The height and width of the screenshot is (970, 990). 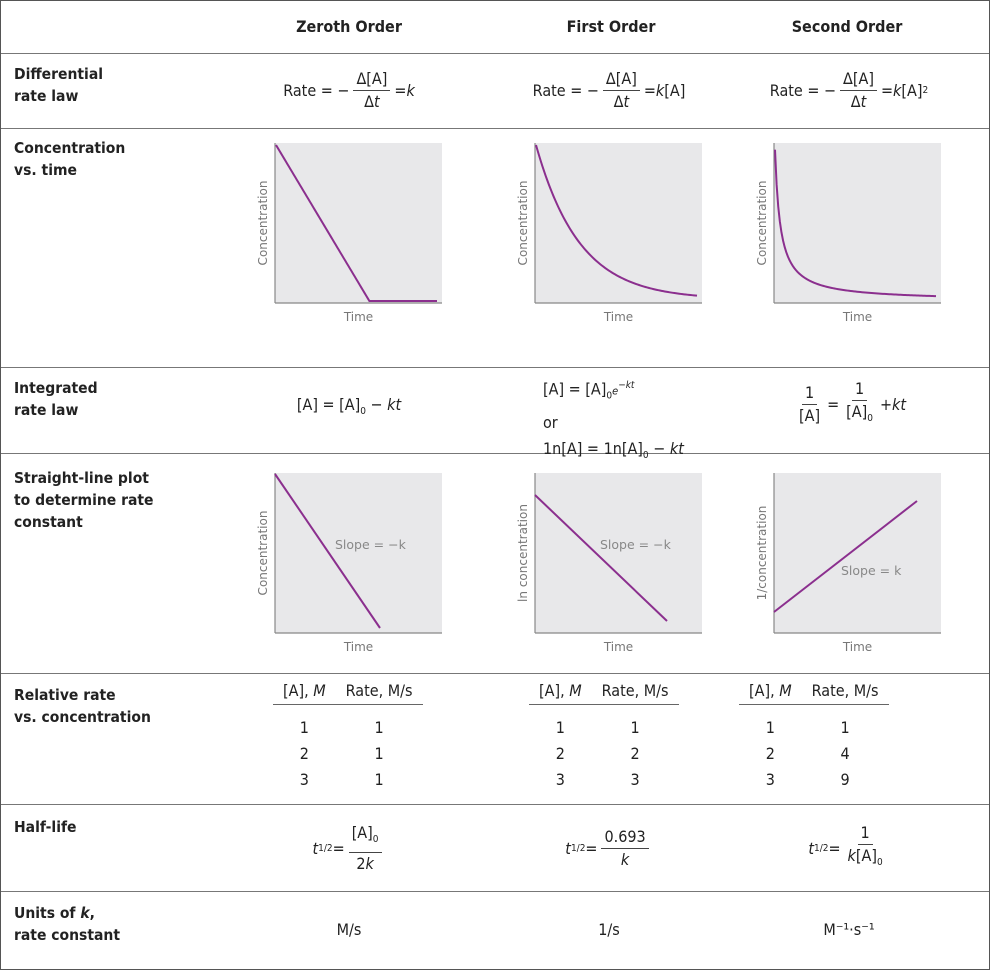 What do you see at coordinates (609, 929) in the screenshot?
I see `units-first: 1/s` at bounding box center [609, 929].